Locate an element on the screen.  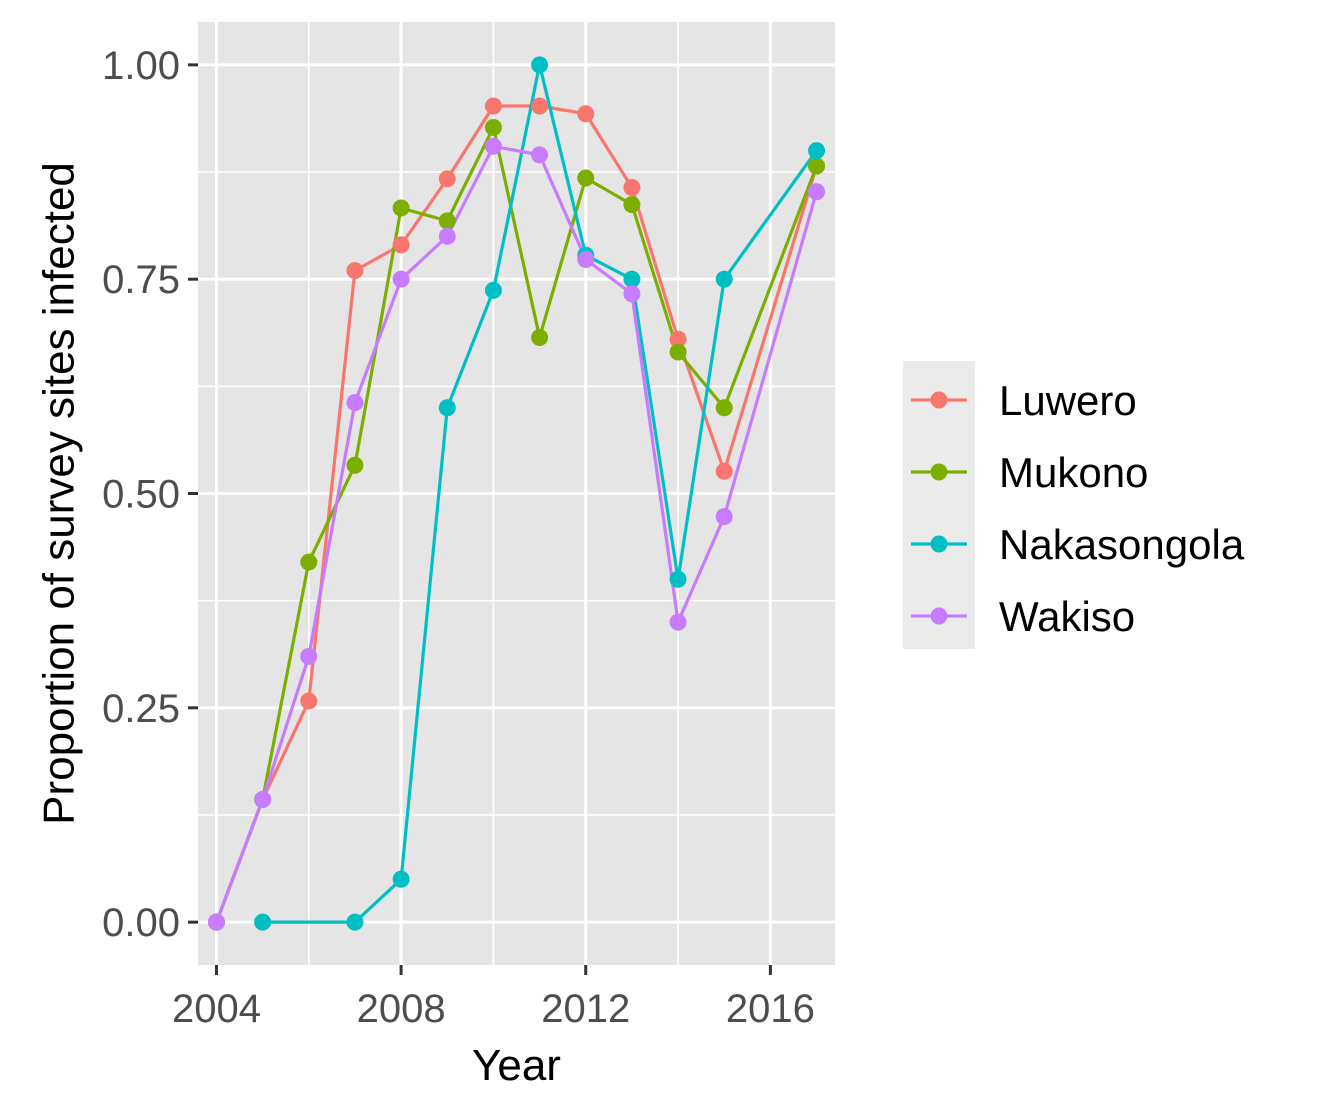
legend: Luwero Mukono Nakasongola Wakiso is located at coordinates (1074, 505).